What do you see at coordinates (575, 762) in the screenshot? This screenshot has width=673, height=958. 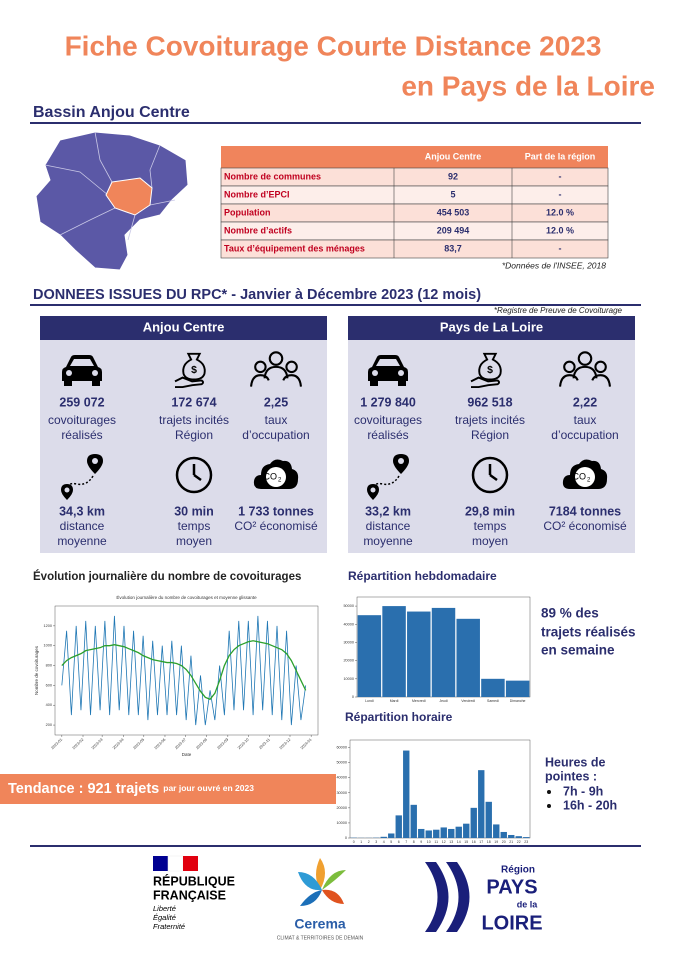 I see `hourly-text: Heures de` at bounding box center [575, 762].